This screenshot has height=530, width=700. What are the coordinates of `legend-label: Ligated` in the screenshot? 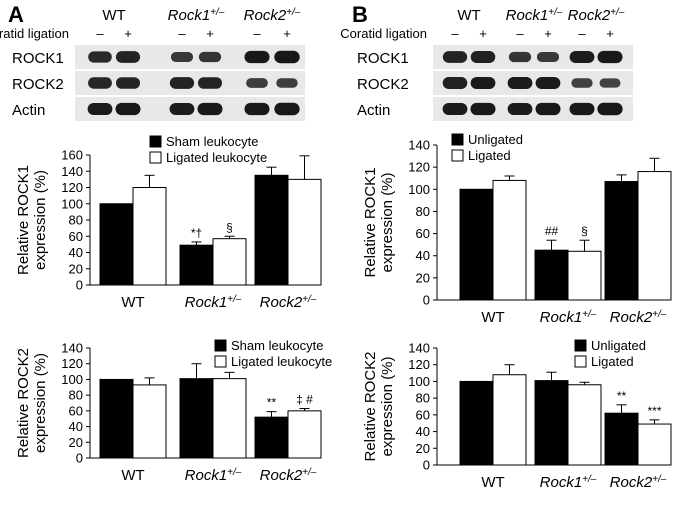 It's located at (489, 155).